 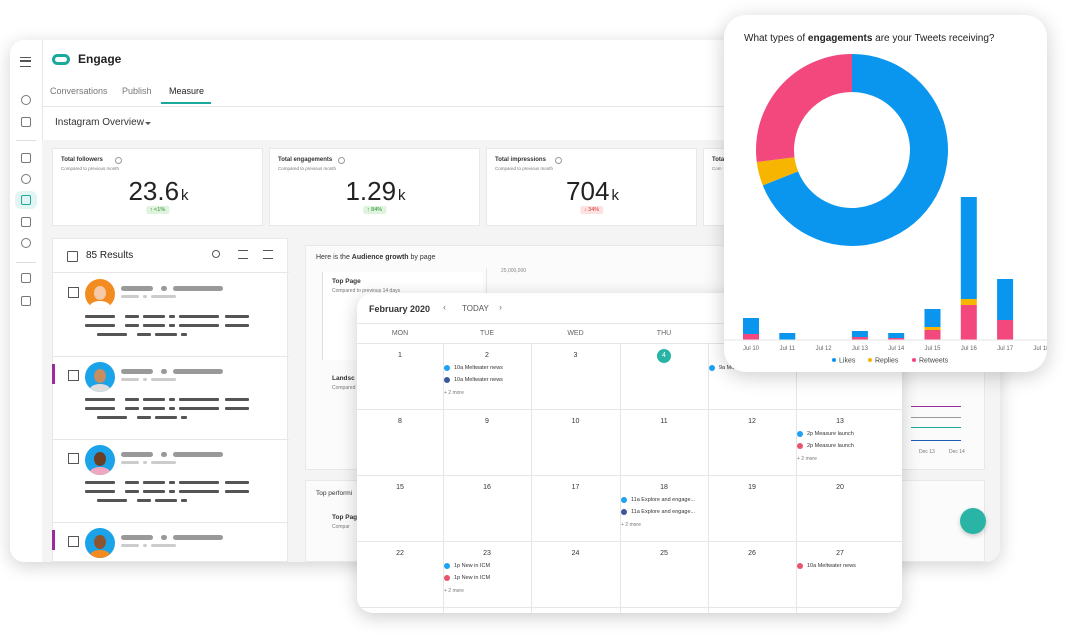 I want to click on view-select: Instagram Overview, so click(x=99, y=122).